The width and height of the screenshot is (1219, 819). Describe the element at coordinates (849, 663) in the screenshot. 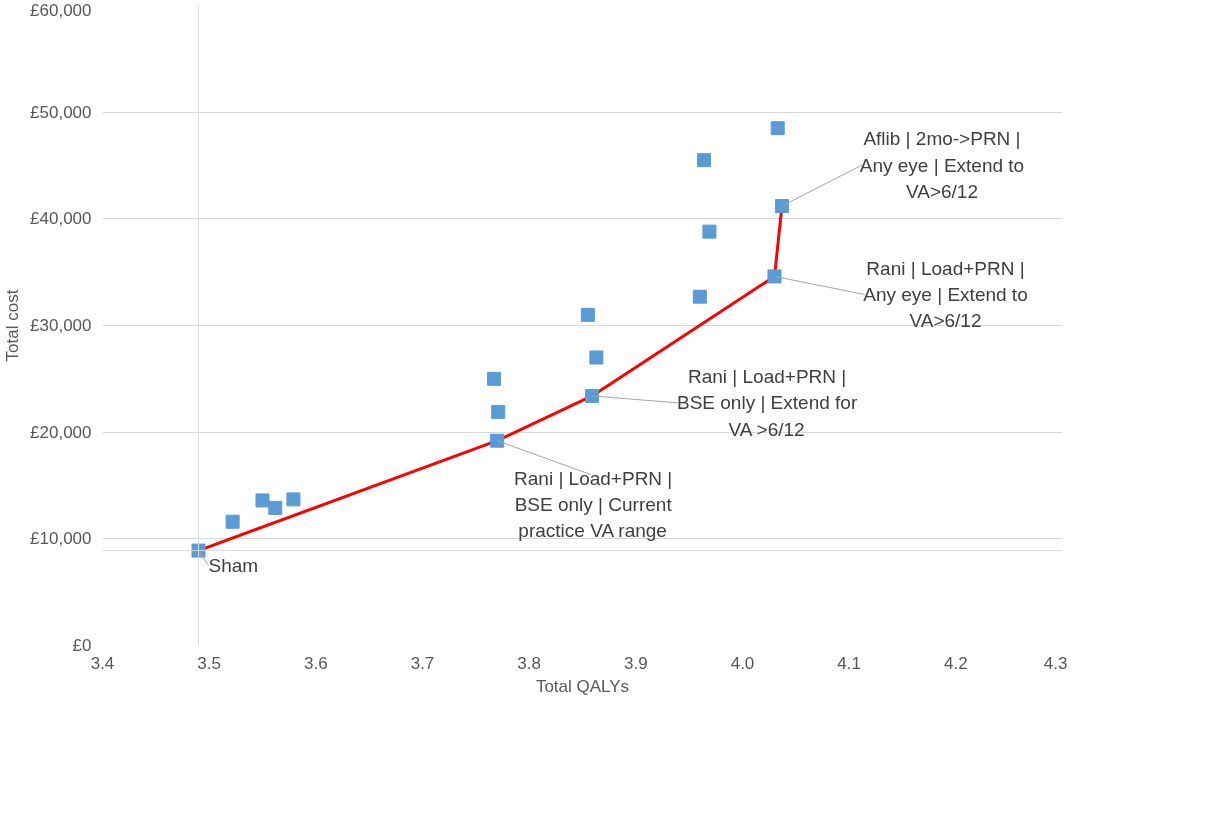

I see `x-tick-label: 4.1` at that location.